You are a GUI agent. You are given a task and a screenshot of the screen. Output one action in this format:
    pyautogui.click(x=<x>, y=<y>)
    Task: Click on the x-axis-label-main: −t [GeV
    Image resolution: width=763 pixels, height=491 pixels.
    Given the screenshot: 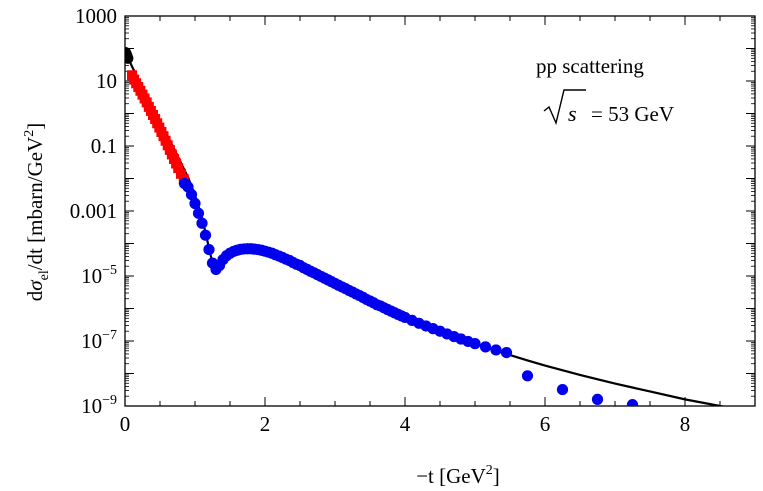 What is the action you would take?
    pyautogui.click(x=451, y=476)
    